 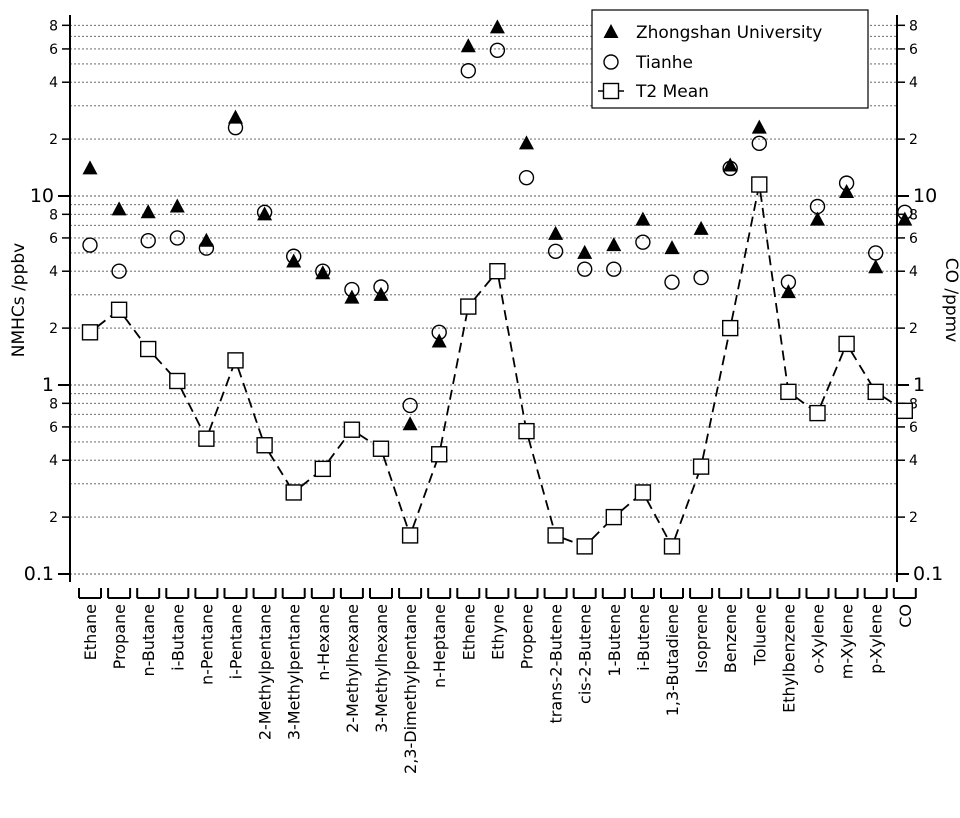 What do you see at coordinates (729, 33) in the screenshot?
I see `legend-label: Zhongshan University` at bounding box center [729, 33].